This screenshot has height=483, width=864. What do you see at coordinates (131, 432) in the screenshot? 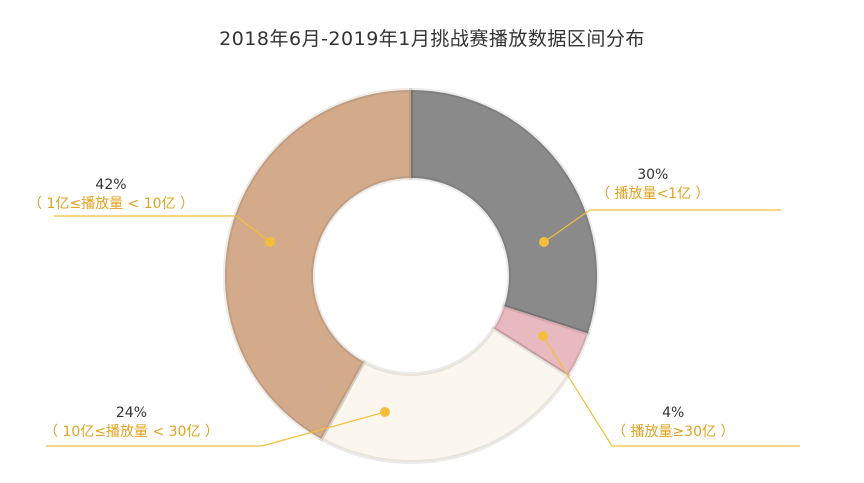
I see `slice-range-label: （ 10亿≤播放量 < 30亿 ）` at bounding box center [131, 432].